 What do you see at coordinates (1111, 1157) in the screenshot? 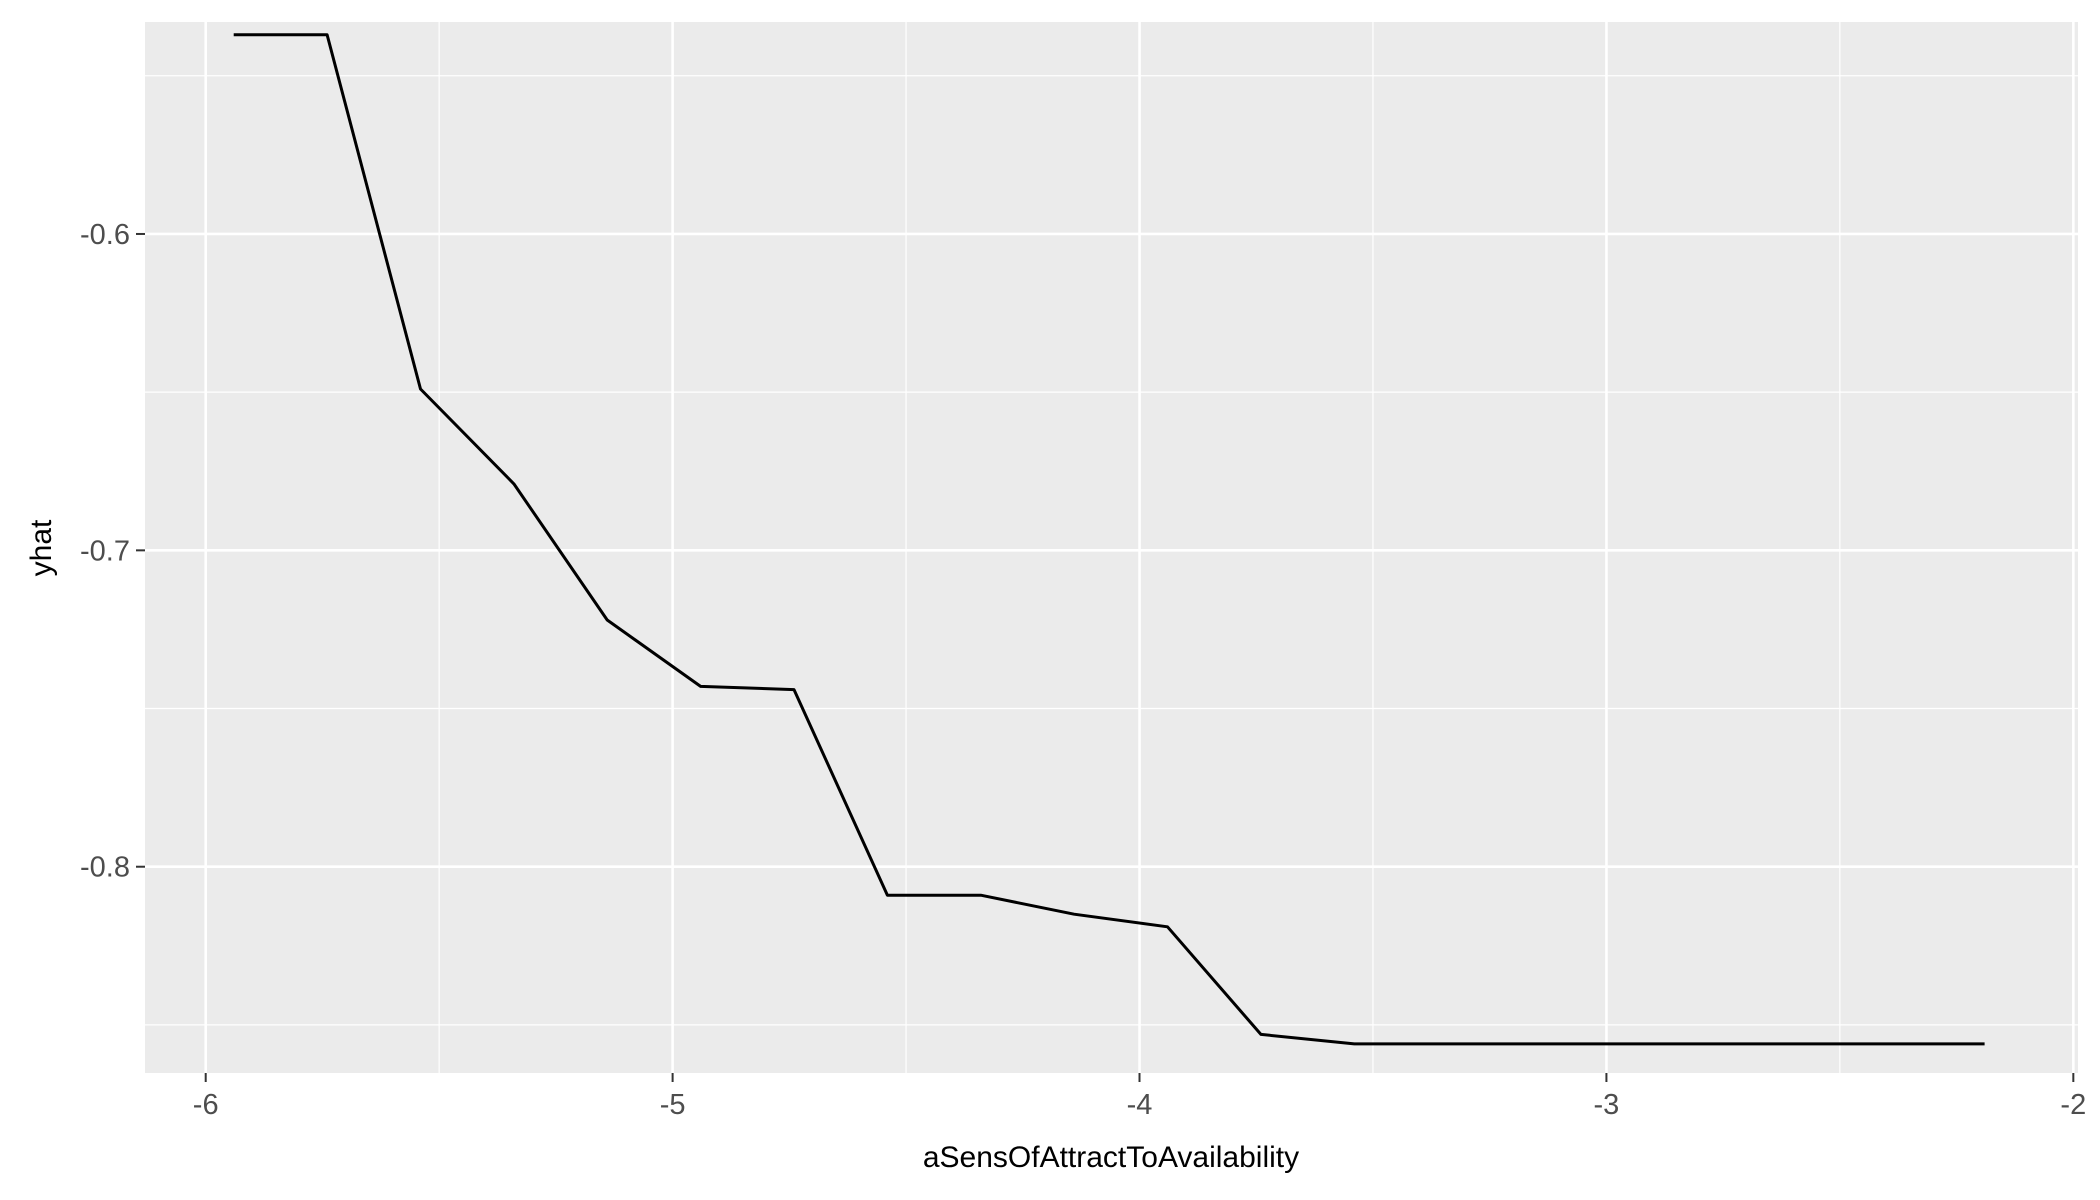
I see `x-axis-title: aSensOfAttractToAvailability` at bounding box center [1111, 1157].